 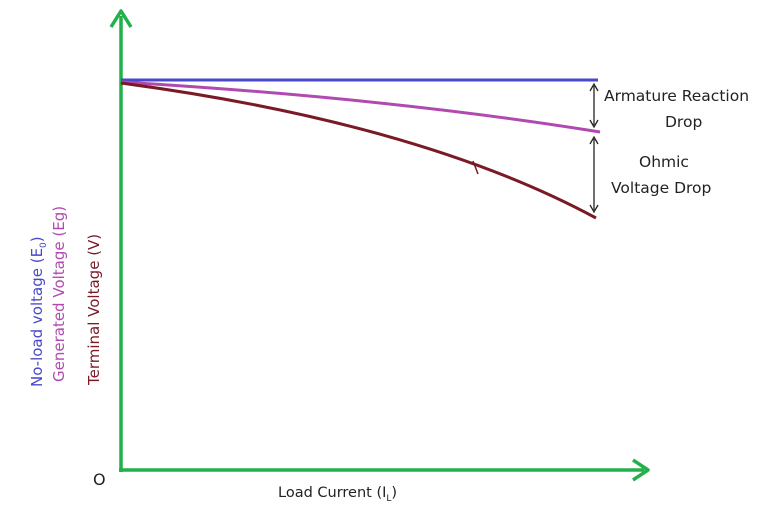 What do you see at coordinates (59, 293) in the screenshot?
I see `generated-voltage-label: Generated Voltage (Eg)` at bounding box center [59, 293].